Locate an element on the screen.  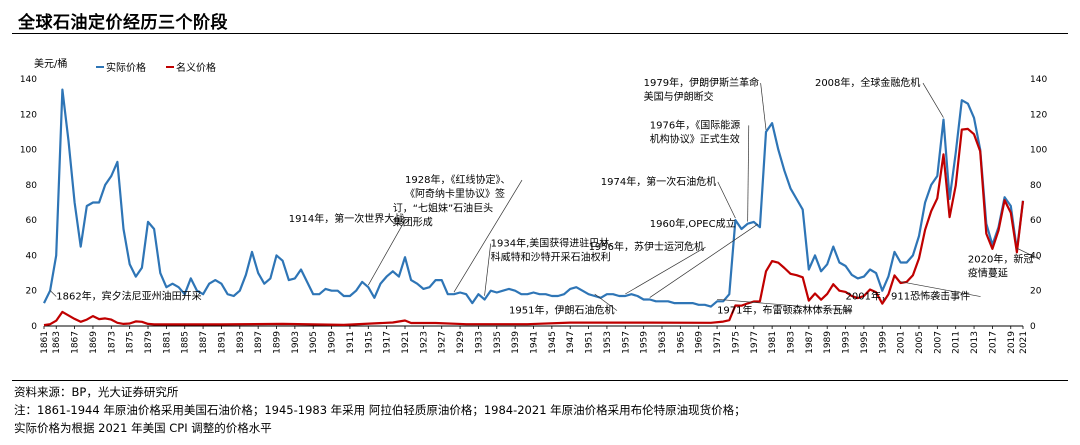
y-tick-label-right: 0 is located at coordinates (1033, 327).